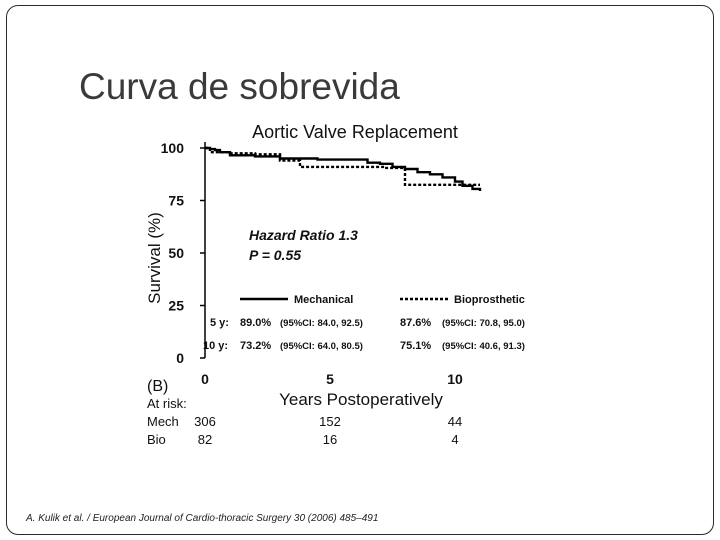 Image resolution: width=720 pixels, height=540 pixels. I want to click on stats-10y-bioprosthetic: 75.1%, so click(415, 346).